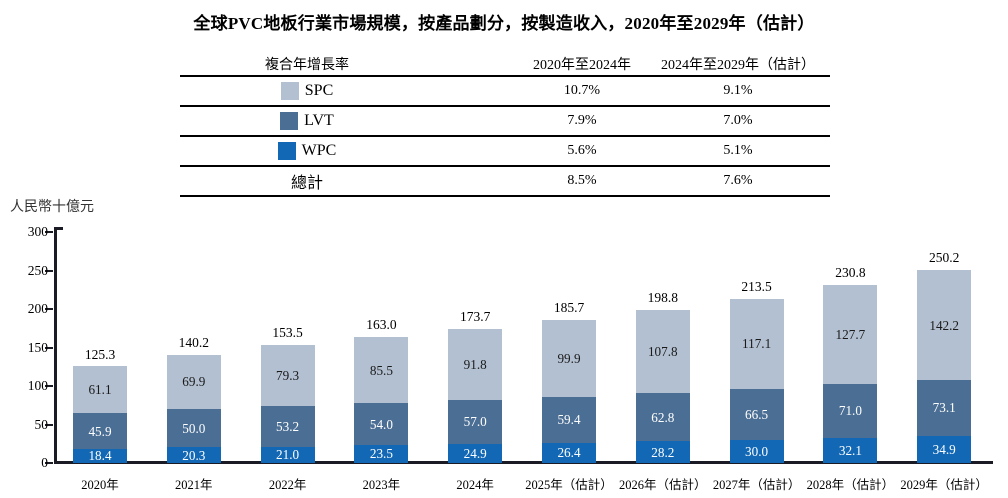 The image size is (1008, 498). What do you see at coordinates (381, 485) in the screenshot?
I see `x-axis-label-3: 2023年` at bounding box center [381, 485].